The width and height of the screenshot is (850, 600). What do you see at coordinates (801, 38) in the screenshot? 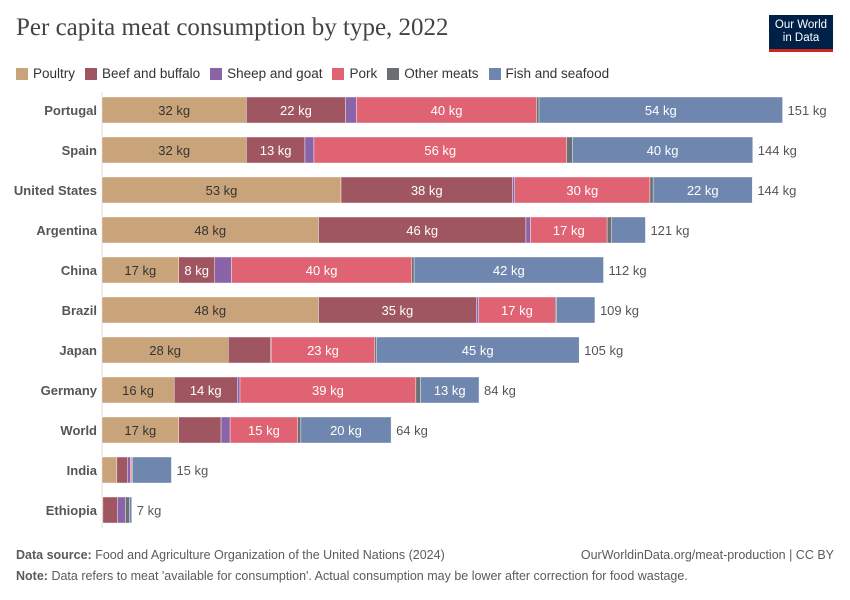
I see `logo-line2: in Data` at bounding box center [801, 38].